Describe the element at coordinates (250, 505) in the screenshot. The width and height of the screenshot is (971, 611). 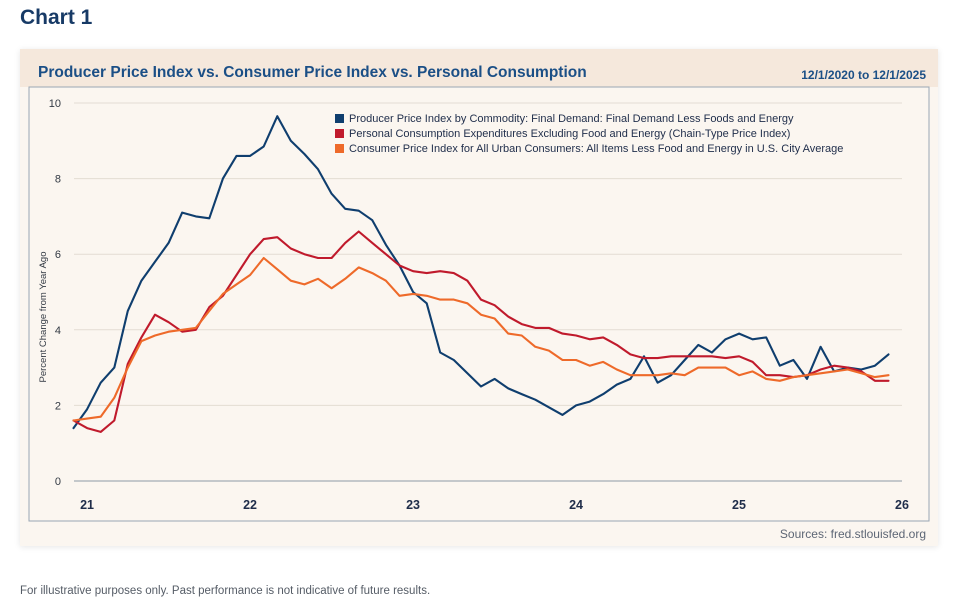
I see `x-tick-label: 22` at that location.